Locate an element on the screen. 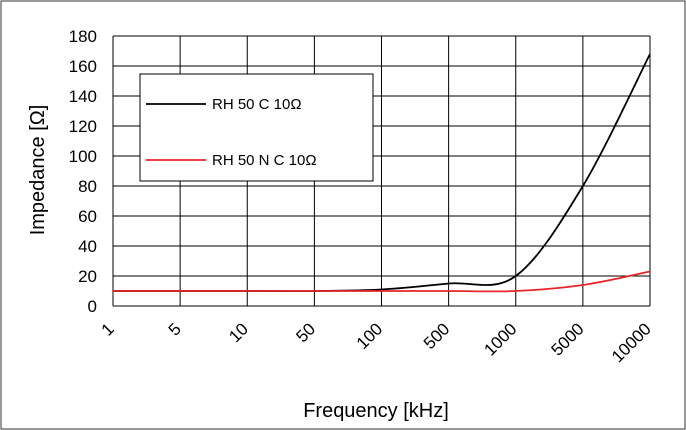 This screenshot has width=686, height=430. y-tick-labels: 0 20 40 60 80 100 120 140 160 180 is located at coordinates (83, 171).